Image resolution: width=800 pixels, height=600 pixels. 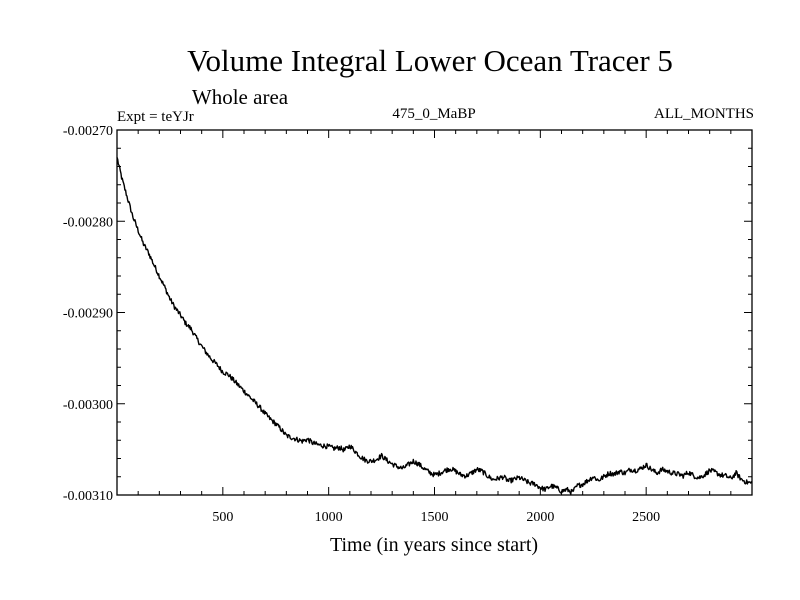 I want to click on y-tick-label: -0.00310, so click(x=88, y=496).